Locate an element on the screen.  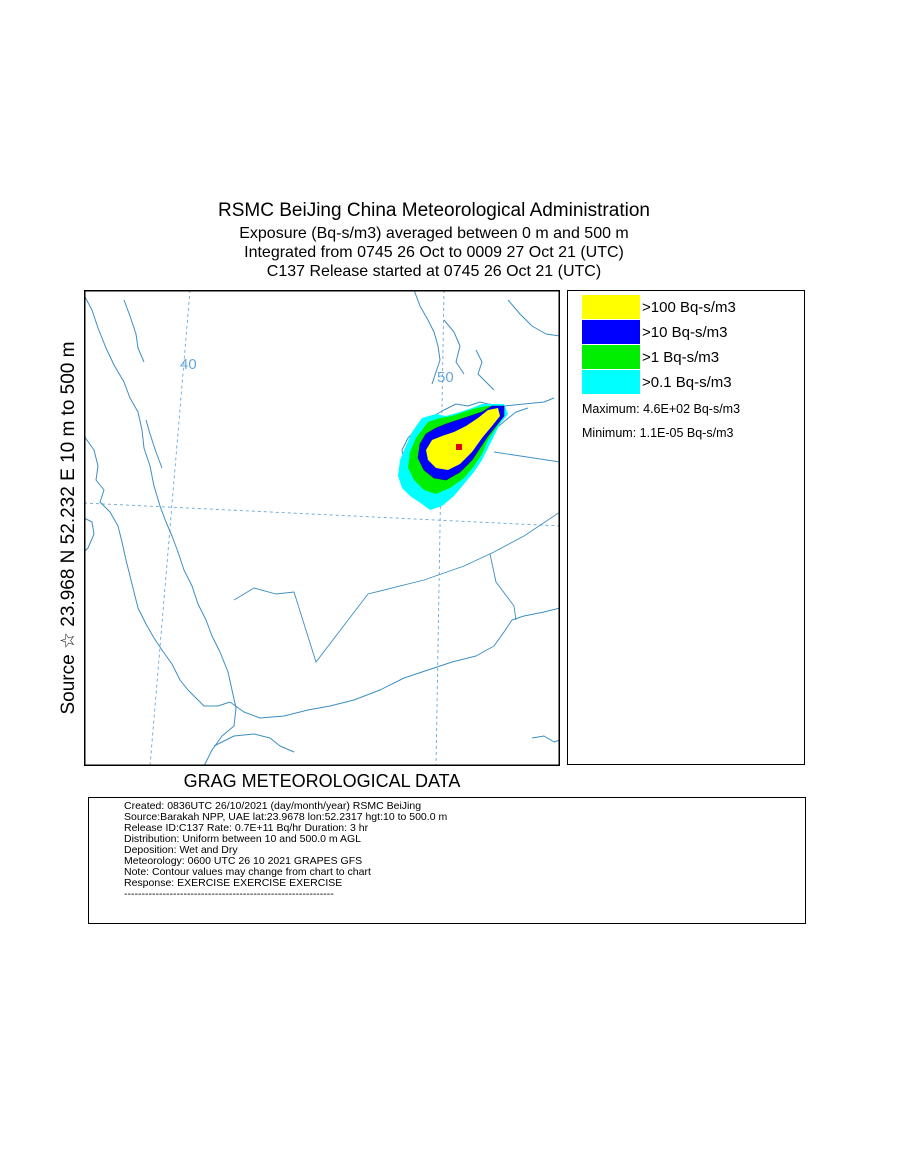
legend-minimum: Minimum: 1.1E-05 Bq-s/m3 is located at coordinates (658, 433).